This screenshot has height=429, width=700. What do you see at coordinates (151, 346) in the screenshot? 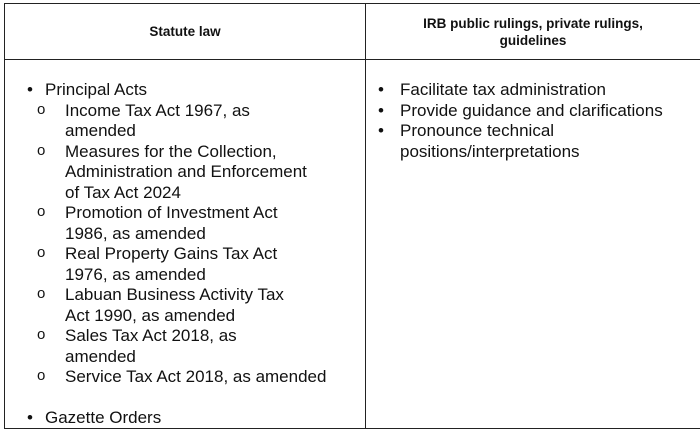
I see `item-text: Sales Tax Act 2018, as amended` at bounding box center [151, 346].